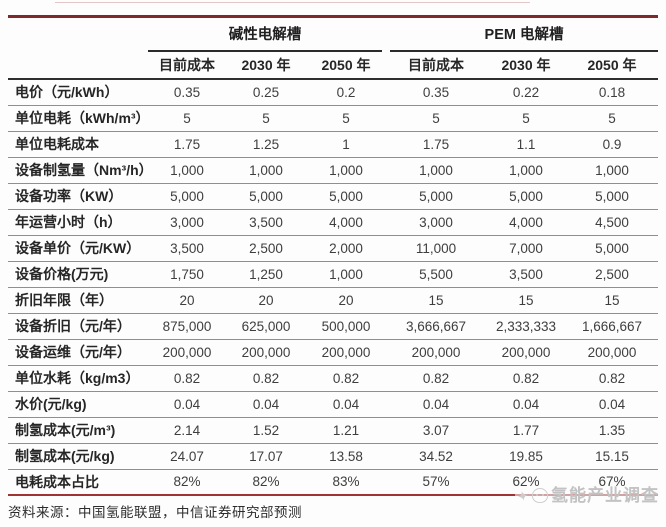  Describe the element at coordinates (346, 482) in the screenshot. I see `cell: 83%` at that location.